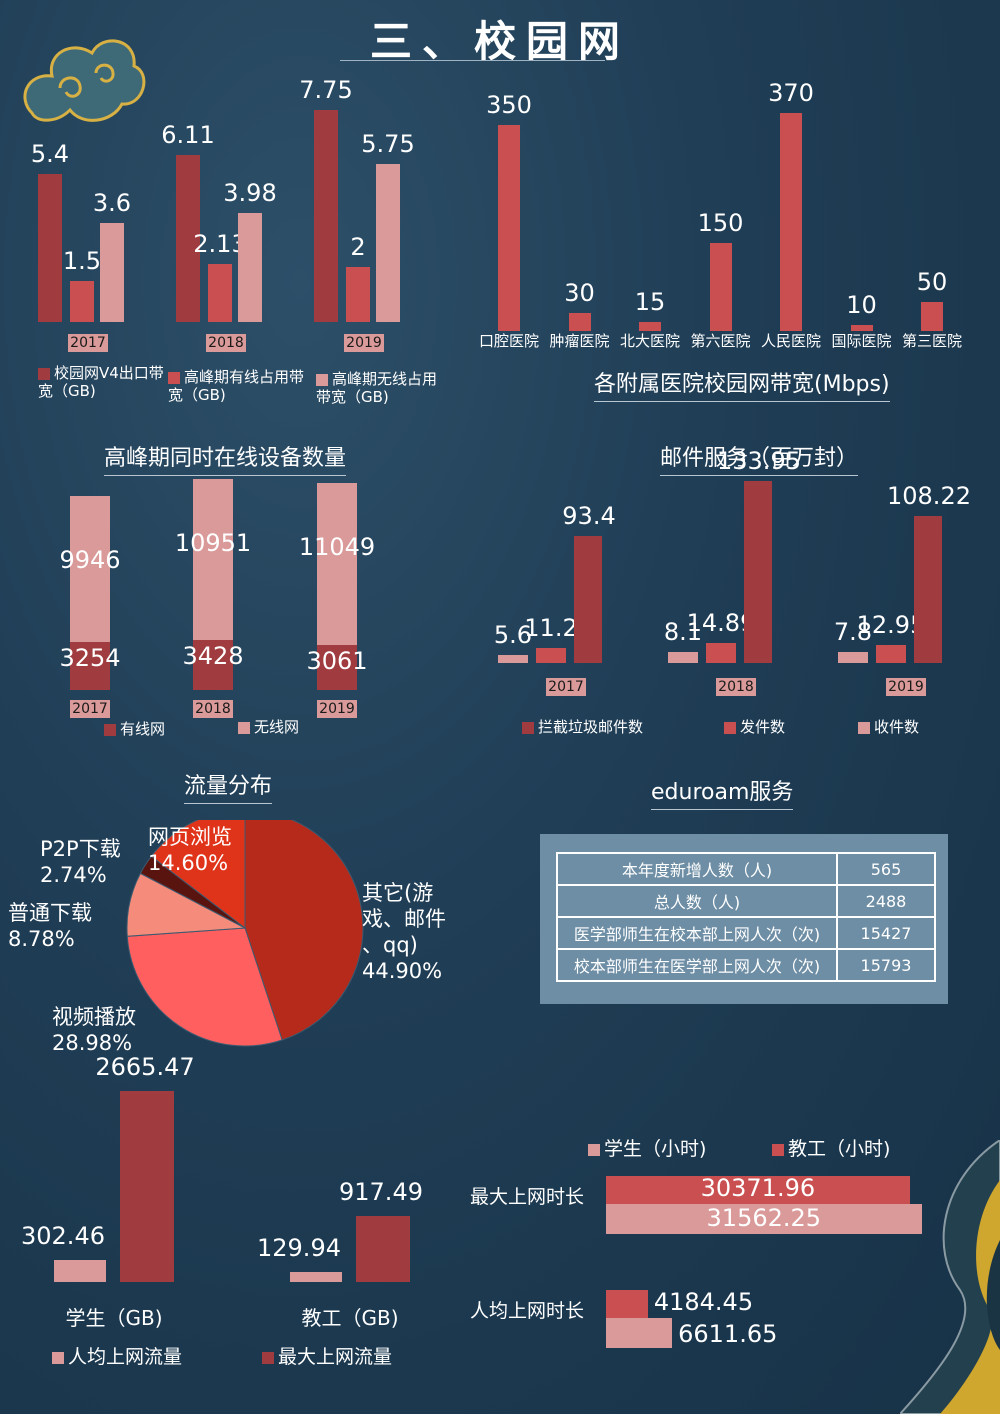 The image size is (1000, 1414). Describe the element at coordinates (861, 305) in the screenshot. I see `hospital-value-label: 10` at that location.